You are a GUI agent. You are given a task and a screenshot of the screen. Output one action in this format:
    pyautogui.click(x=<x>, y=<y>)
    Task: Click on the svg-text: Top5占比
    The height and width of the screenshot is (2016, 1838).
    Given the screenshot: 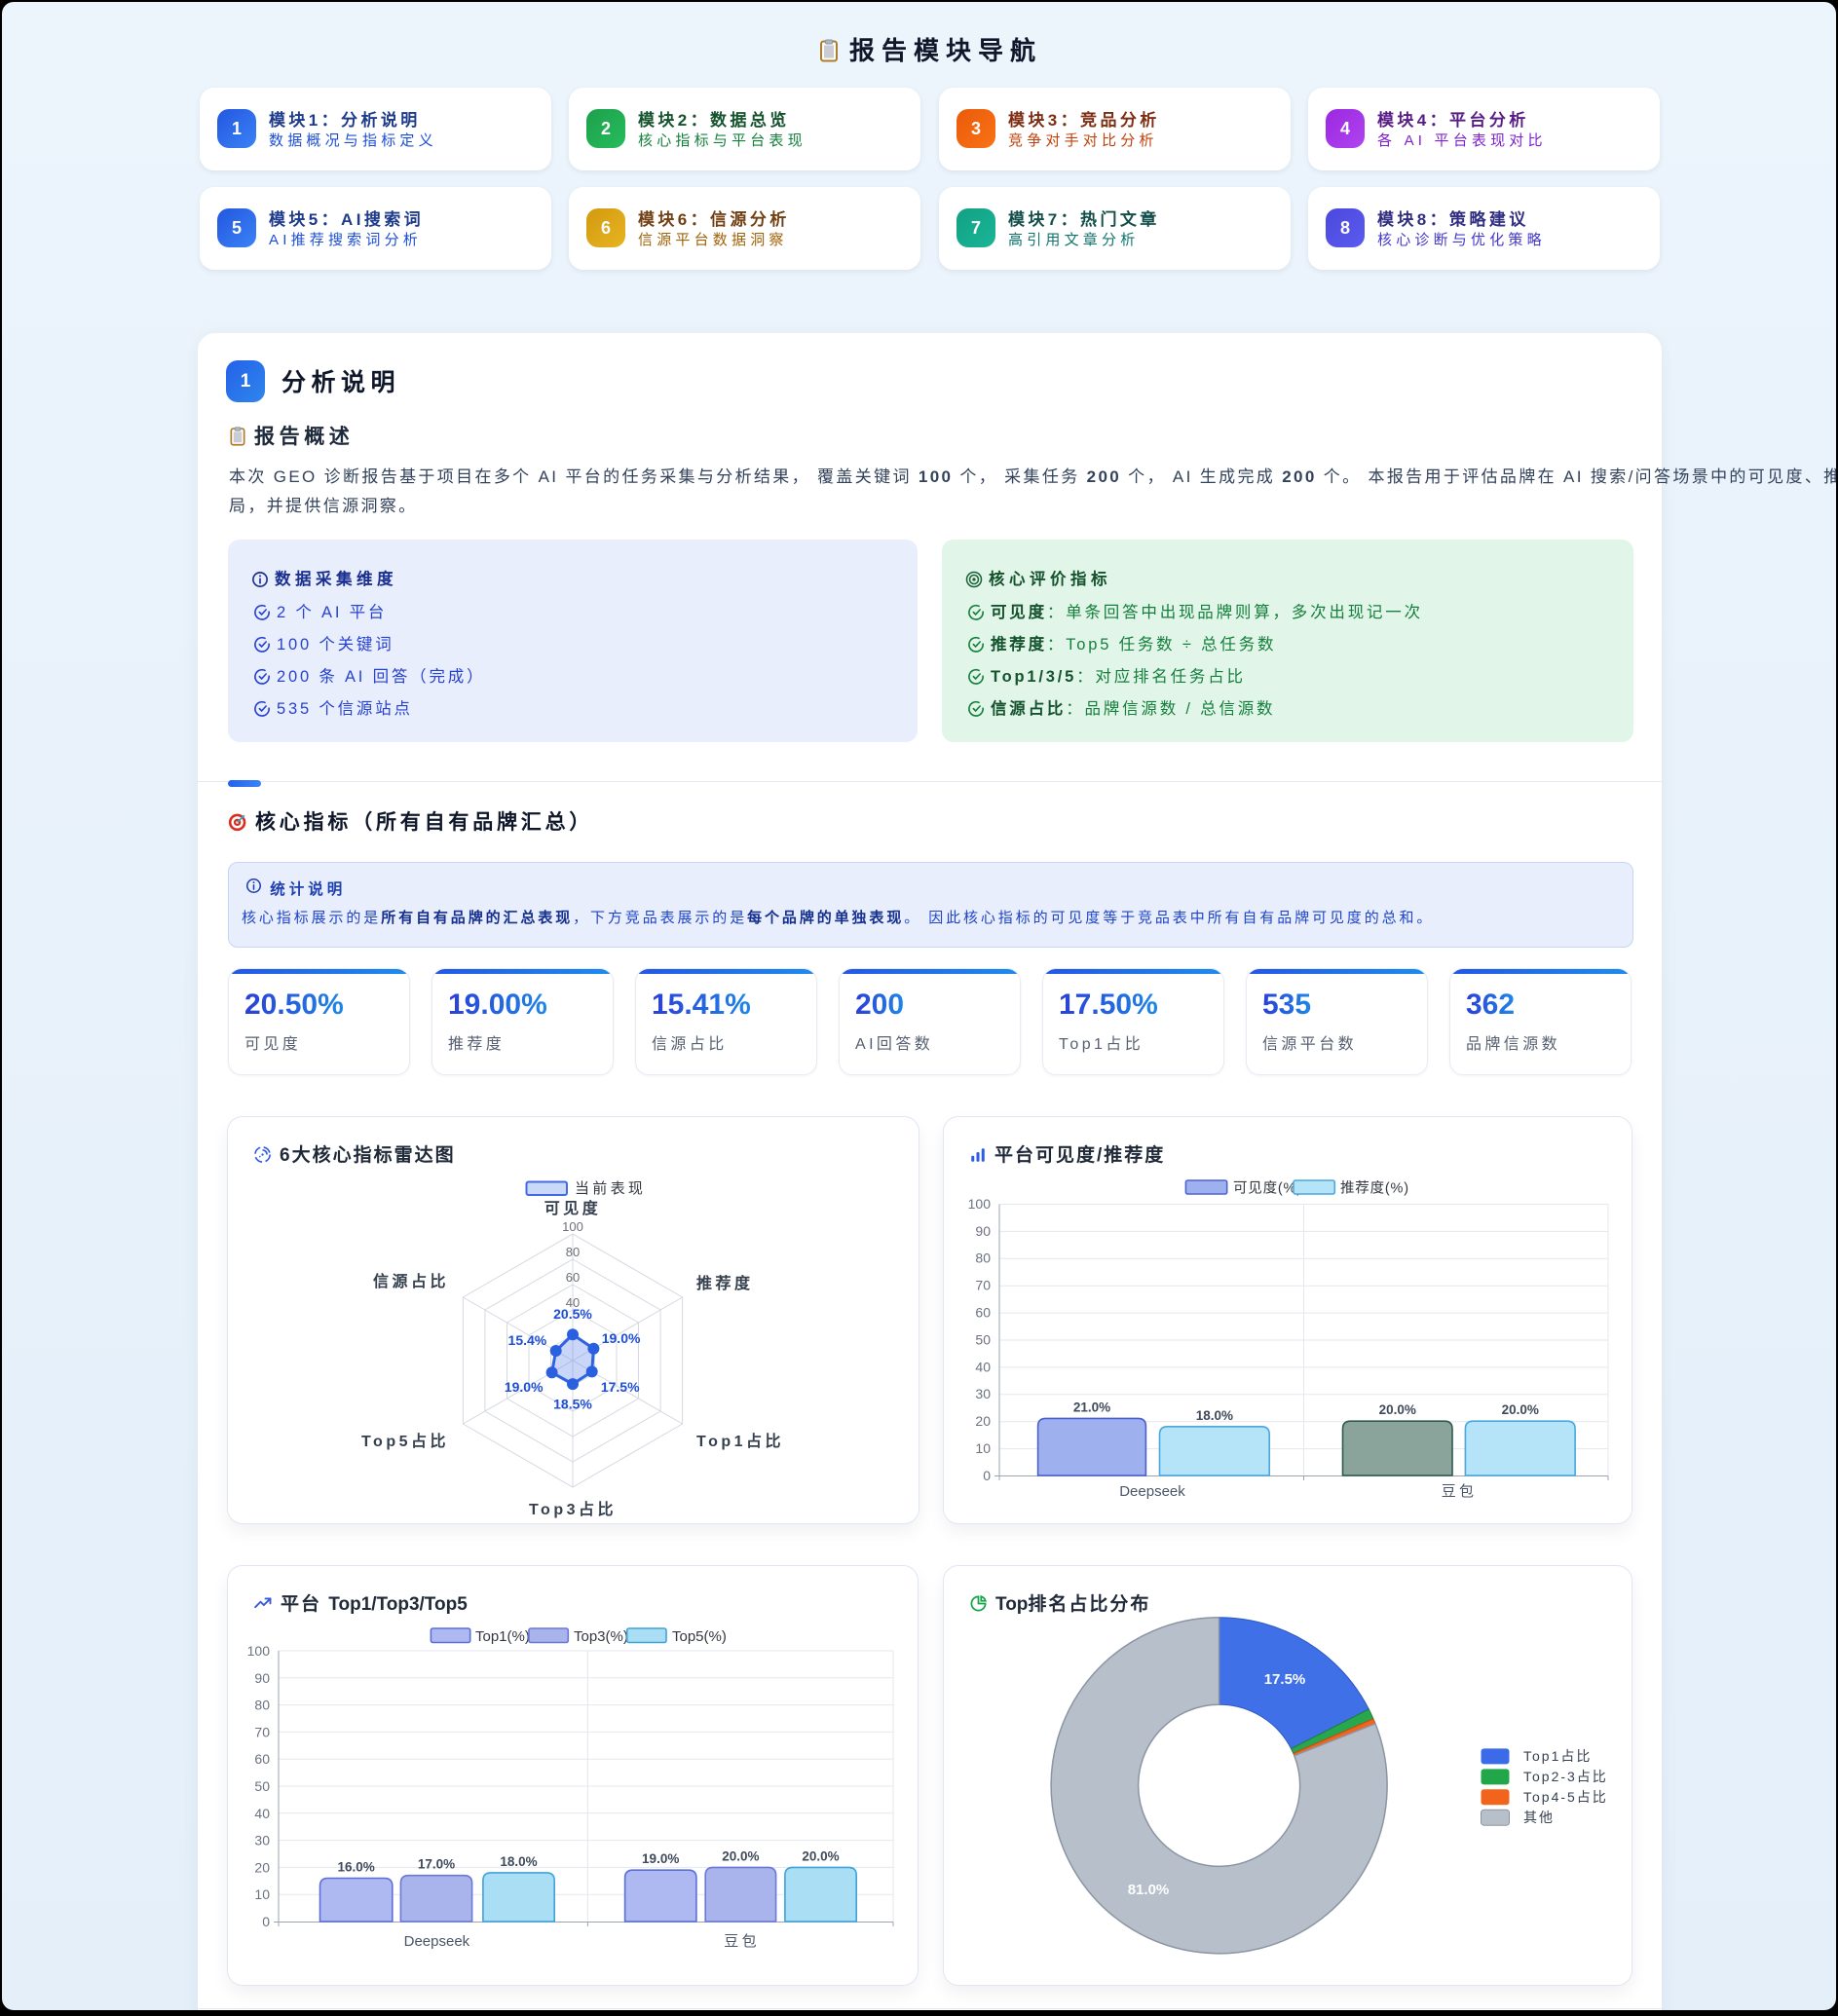 What is the action you would take?
    pyautogui.click(x=405, y=1441)
    